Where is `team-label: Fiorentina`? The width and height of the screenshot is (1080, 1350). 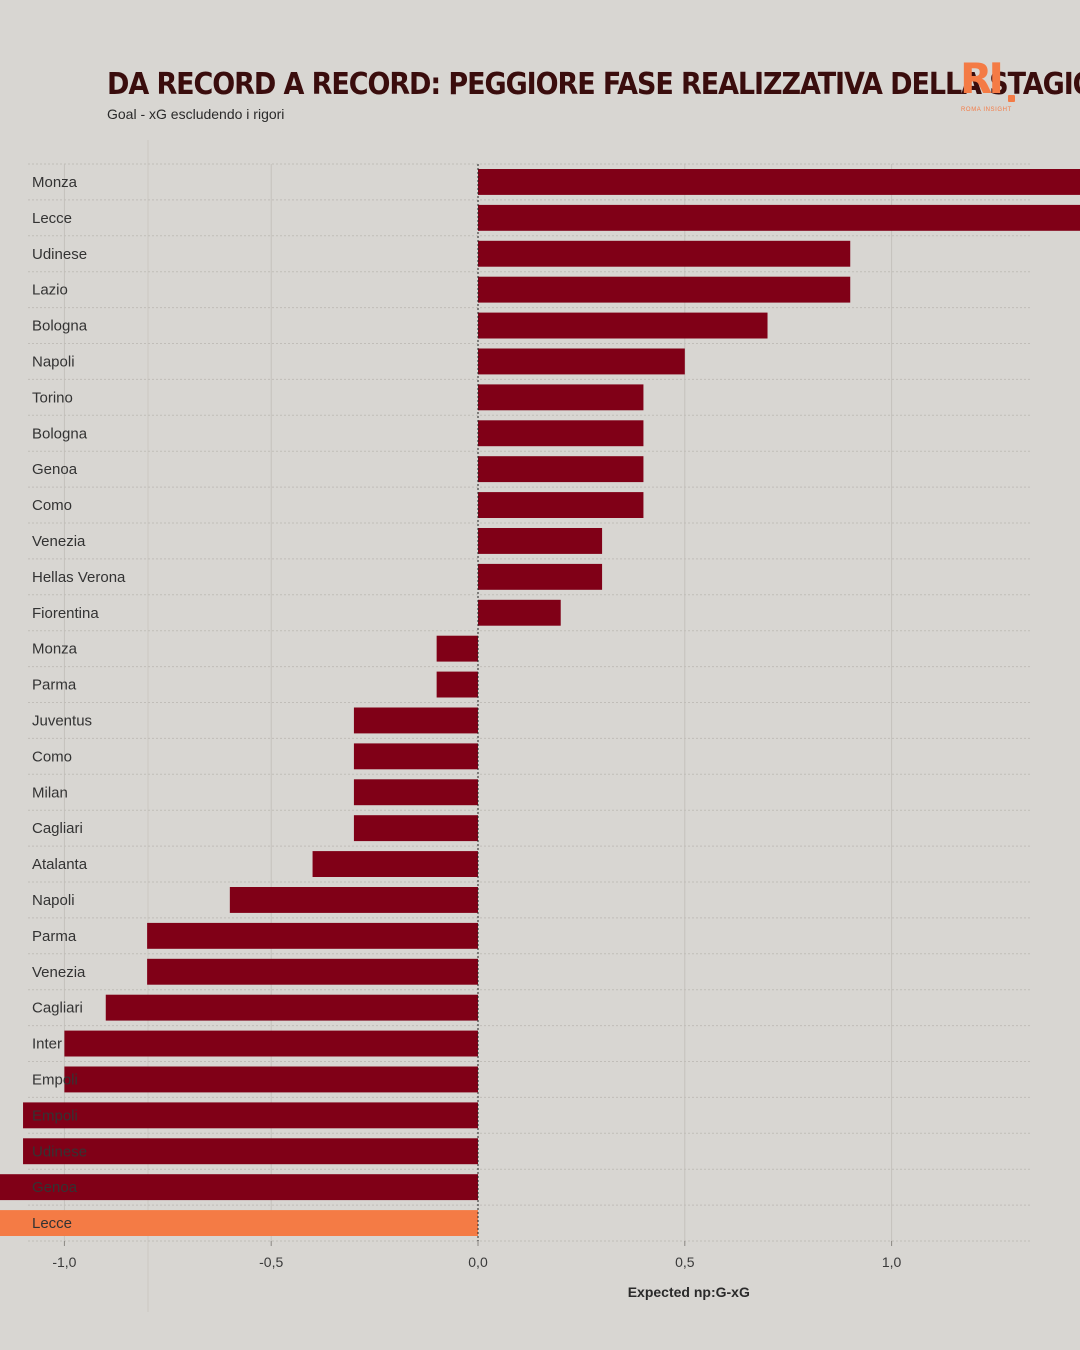
team-label: Fiorentina is located at coordinates (65, 613).